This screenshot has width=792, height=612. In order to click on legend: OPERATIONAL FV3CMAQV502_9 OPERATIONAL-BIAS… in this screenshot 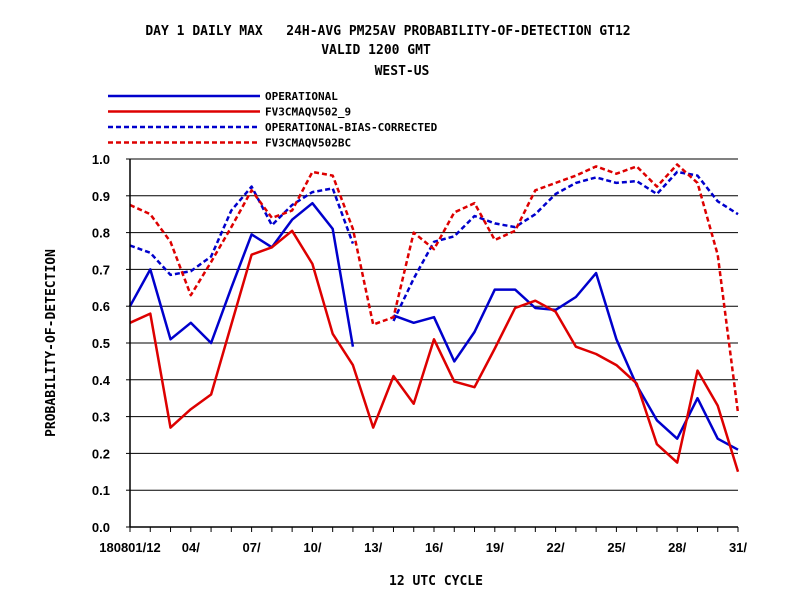, I will do `click(273, 120)`.